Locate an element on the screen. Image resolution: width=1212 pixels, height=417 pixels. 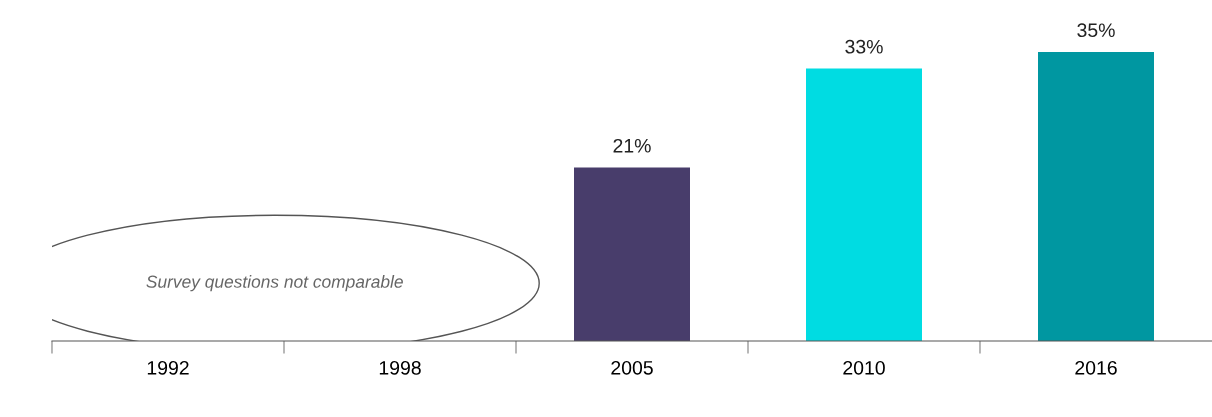
data-label: 35% is located at coordinates (1096, 30).